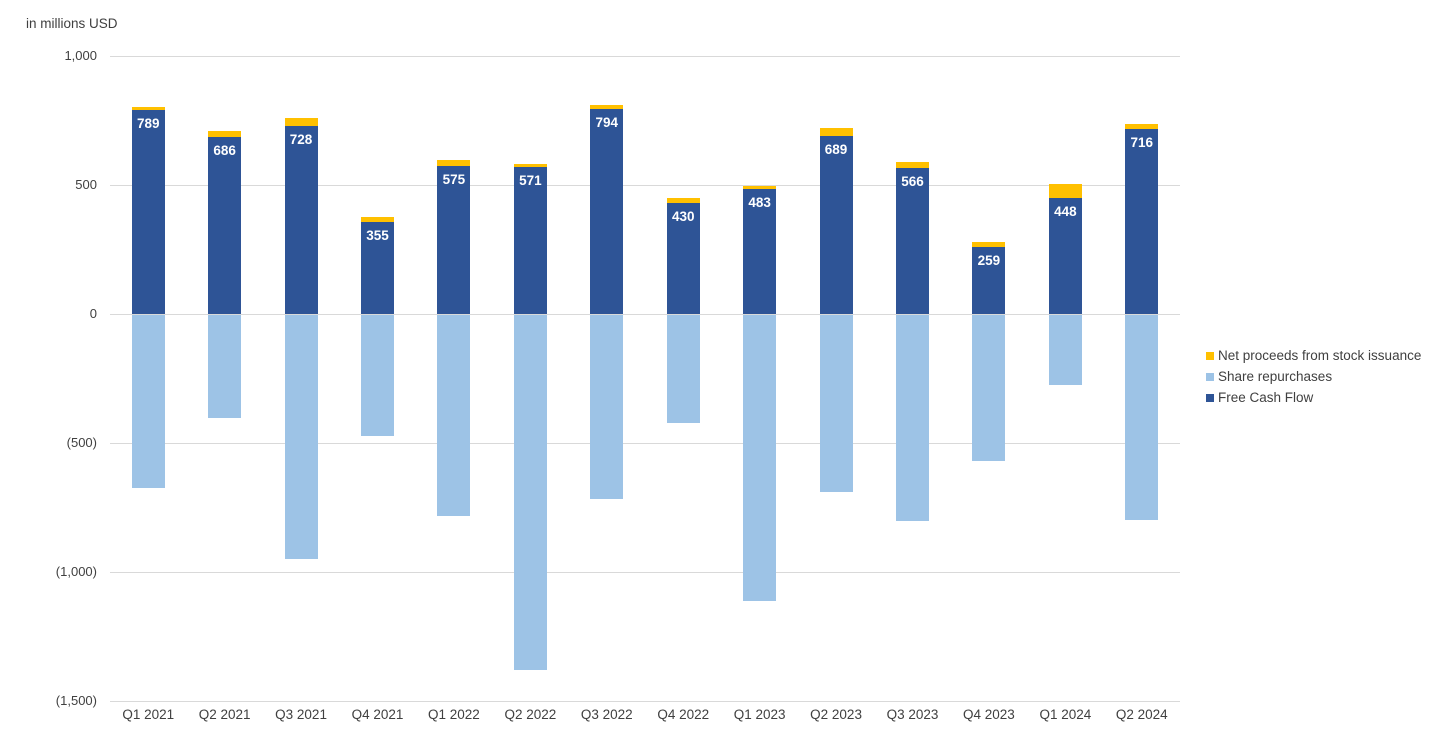 The image size is (1456, 750). I want to click on chart-column-q1-2024: 448 Q1 2024, so click(1065, 375).